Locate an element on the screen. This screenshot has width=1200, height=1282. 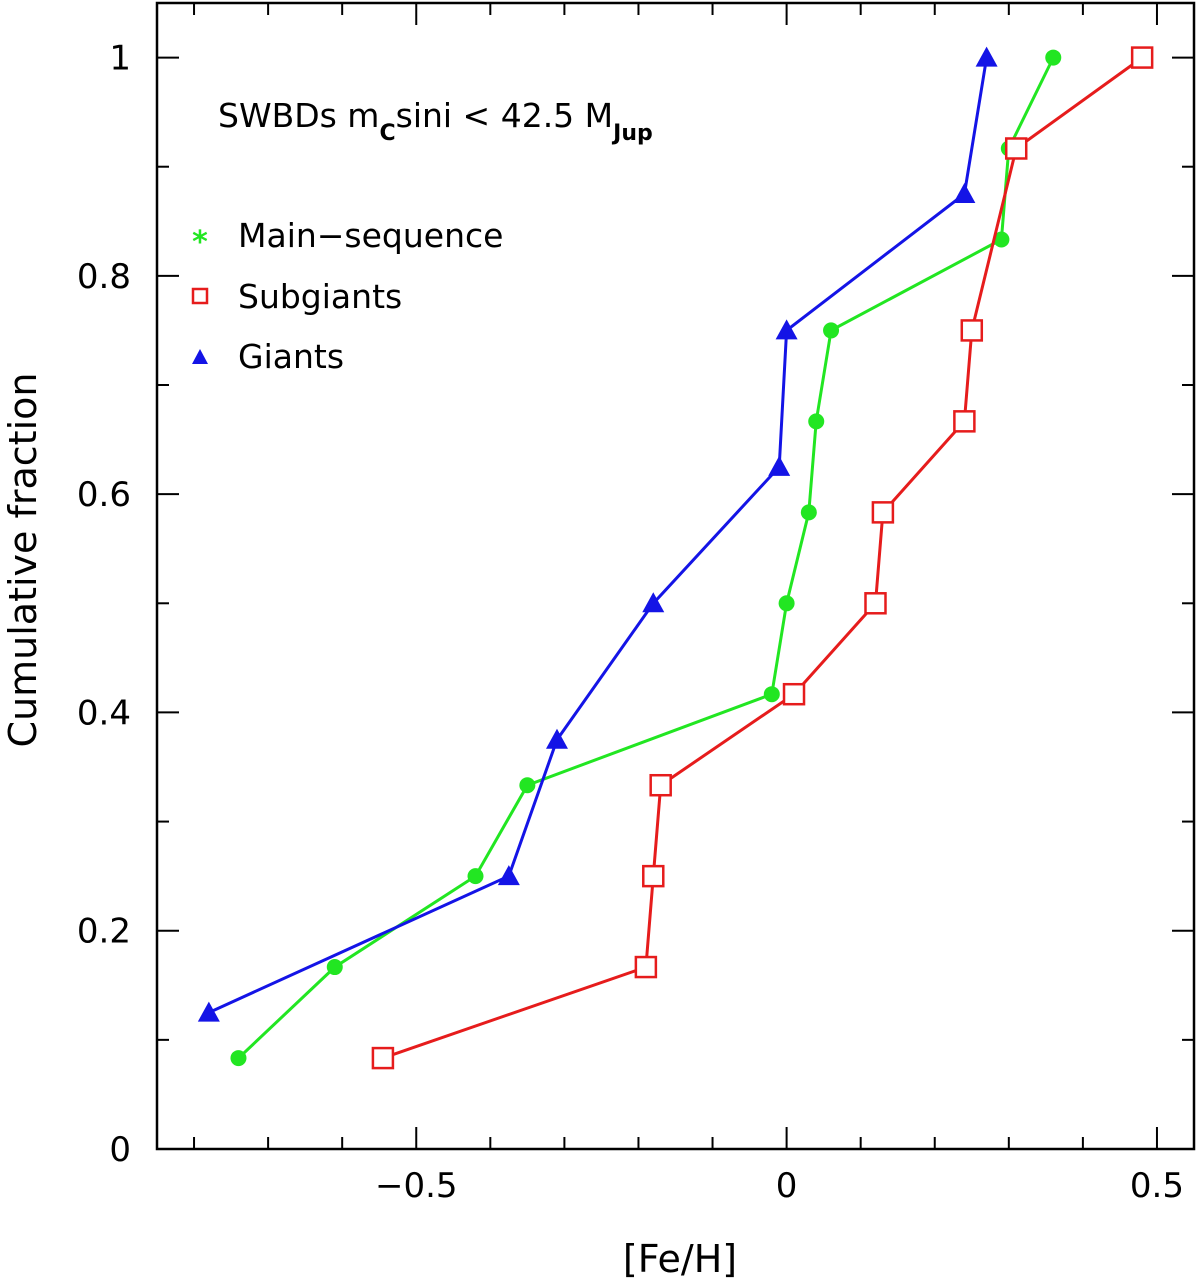
legend: * Main−sequence Subgiants Giants is located at coordinates (347, 296).